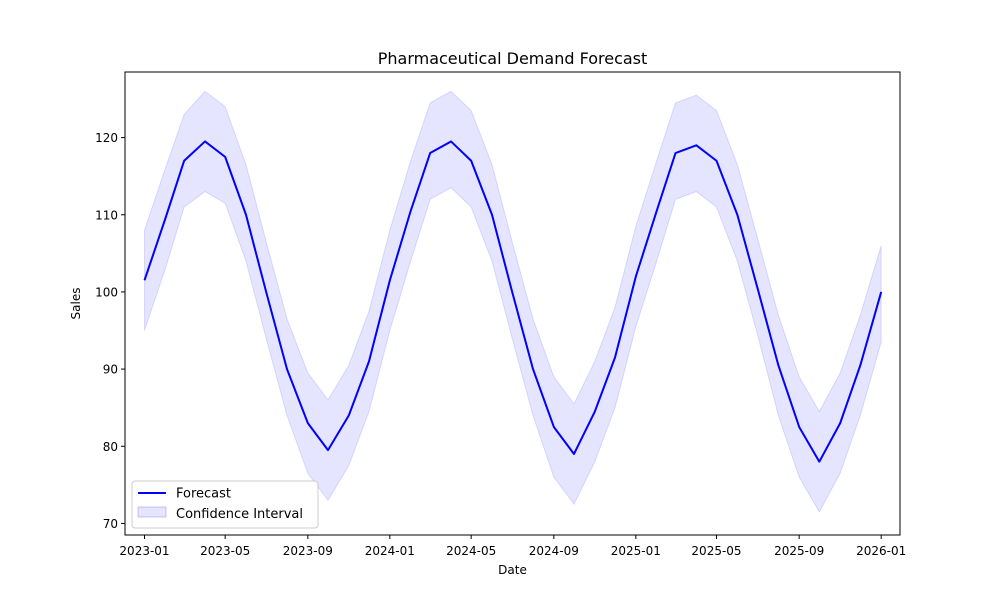 The height and width of the screenshot is (600, 1000). Describe the element at coordinates (512, 570) in the screenshot. I see `x-axis-title: Date` at that location.